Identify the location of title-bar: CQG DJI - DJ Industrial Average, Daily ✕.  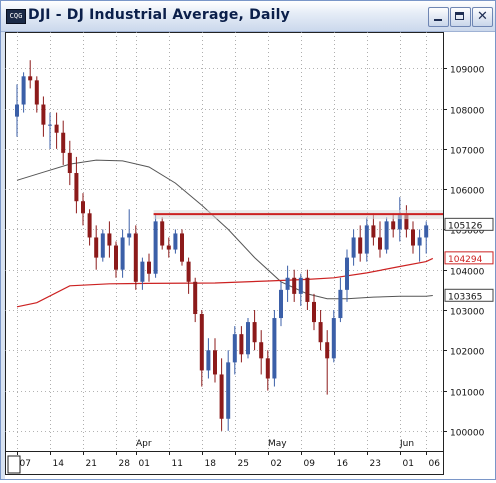
(248, 16).